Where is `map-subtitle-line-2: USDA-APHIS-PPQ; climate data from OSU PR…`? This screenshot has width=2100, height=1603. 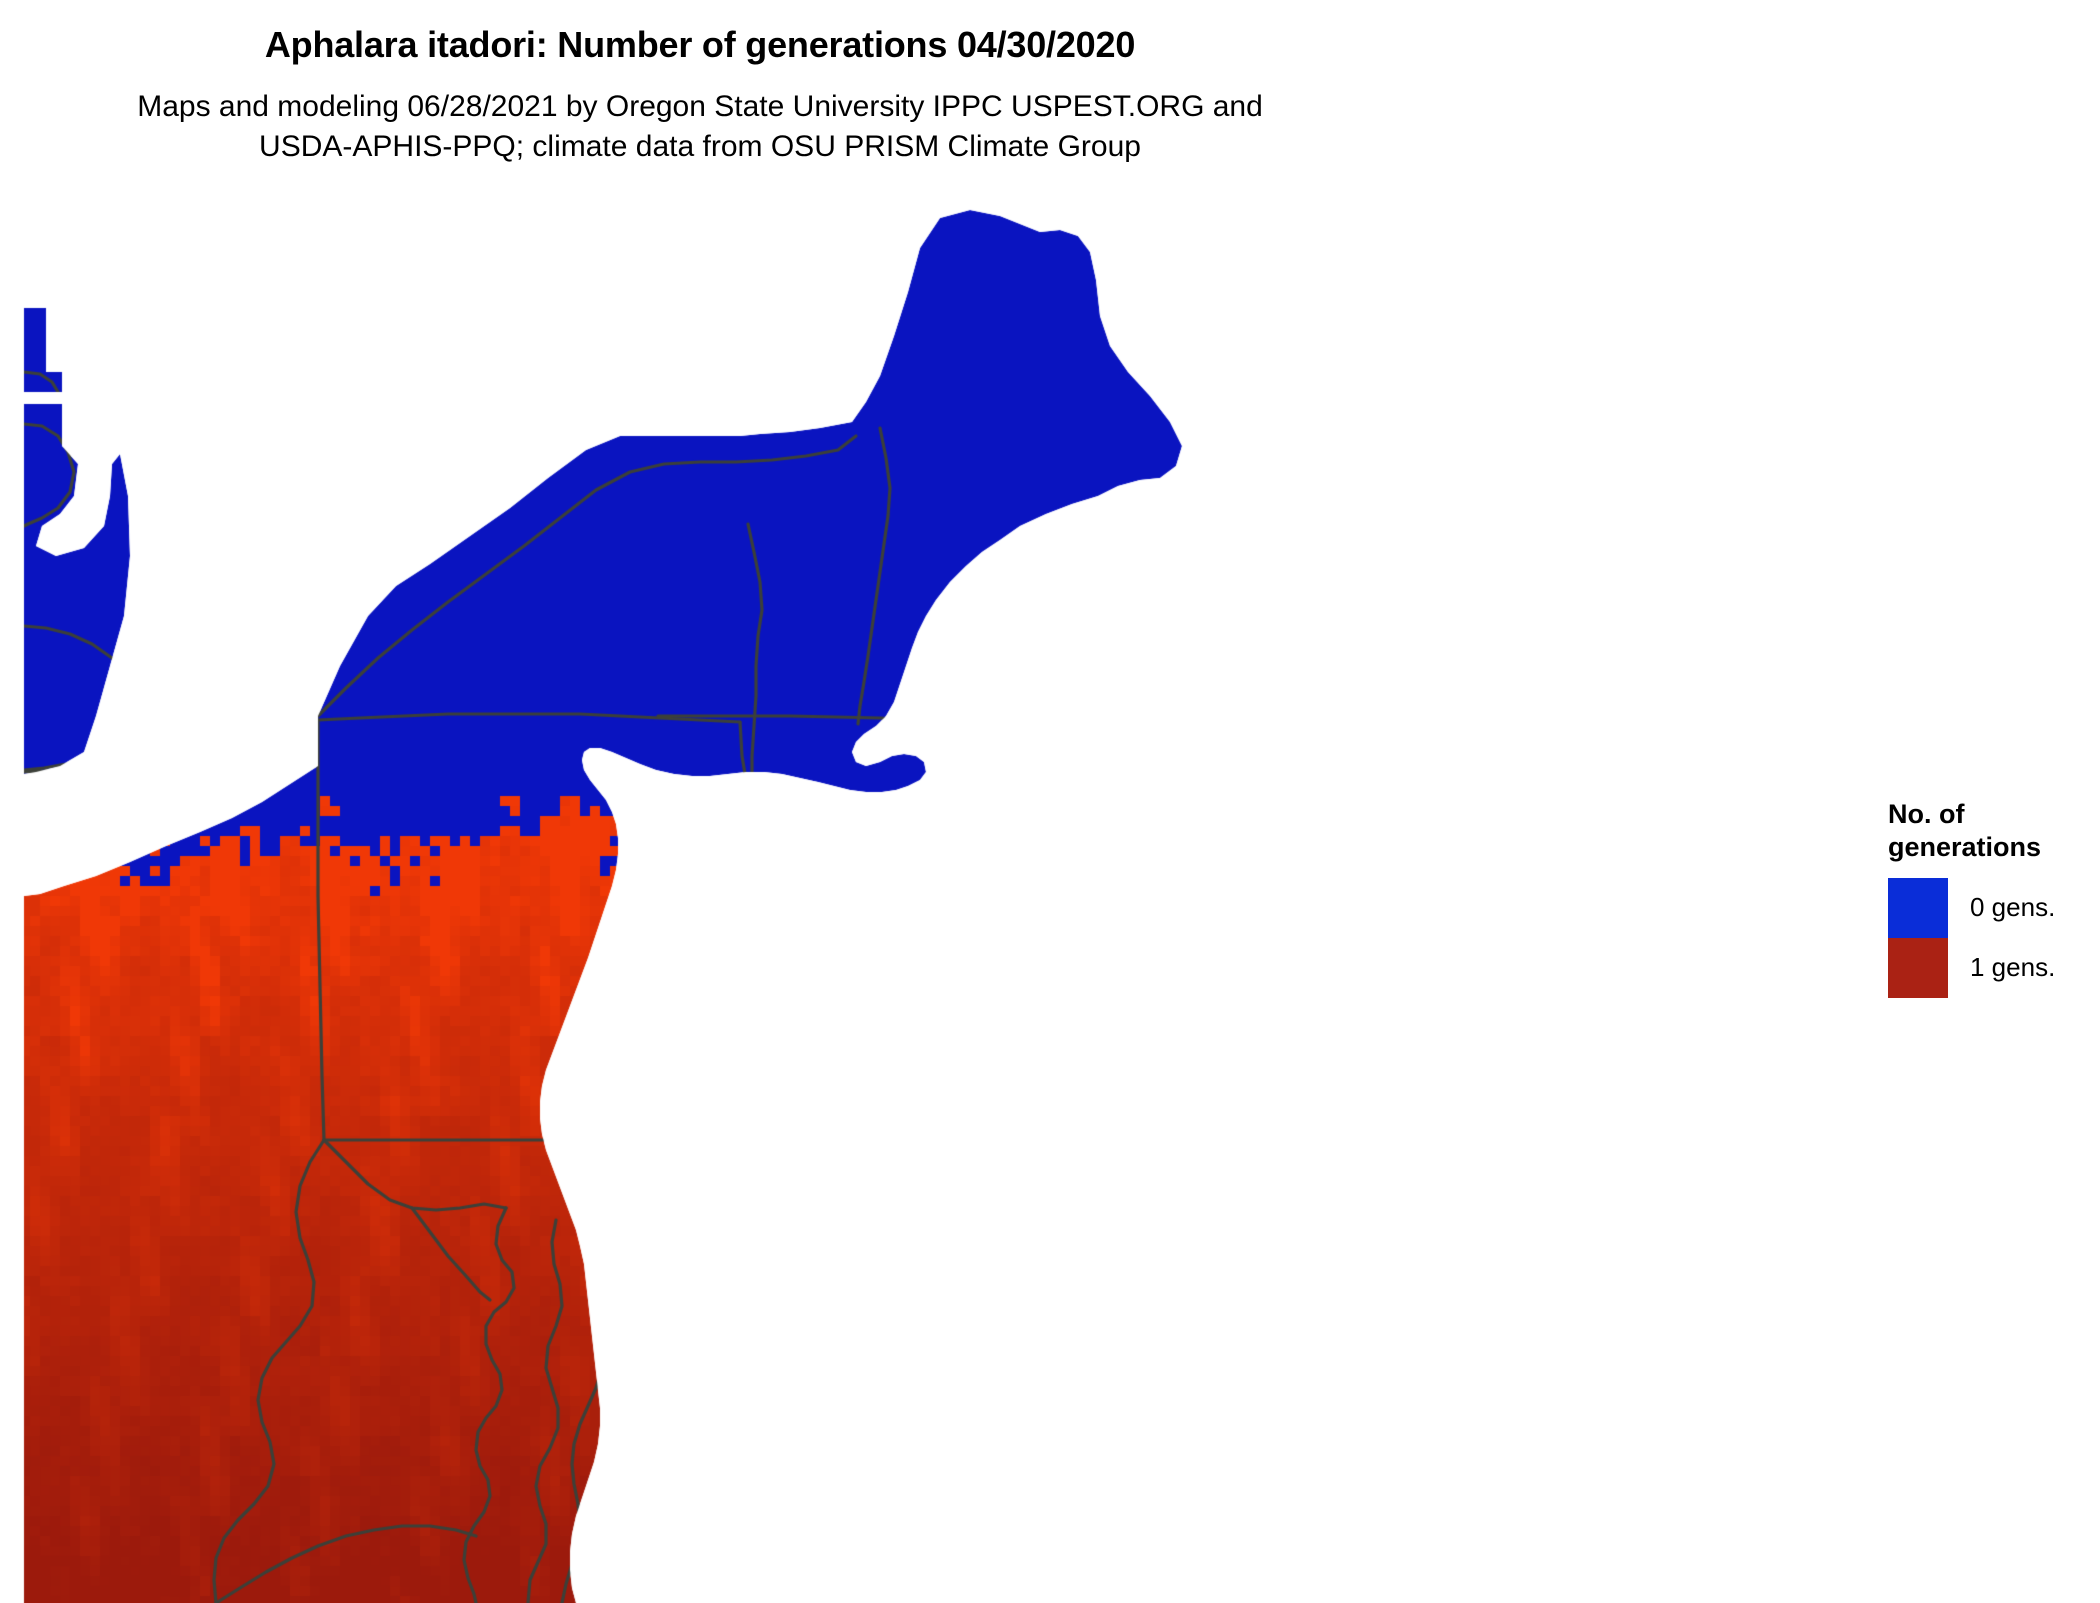 map-subtitle-line-2: USDA-APHIS-PPQ; climate data from OSU PR… is located at coordinates (700, 147).